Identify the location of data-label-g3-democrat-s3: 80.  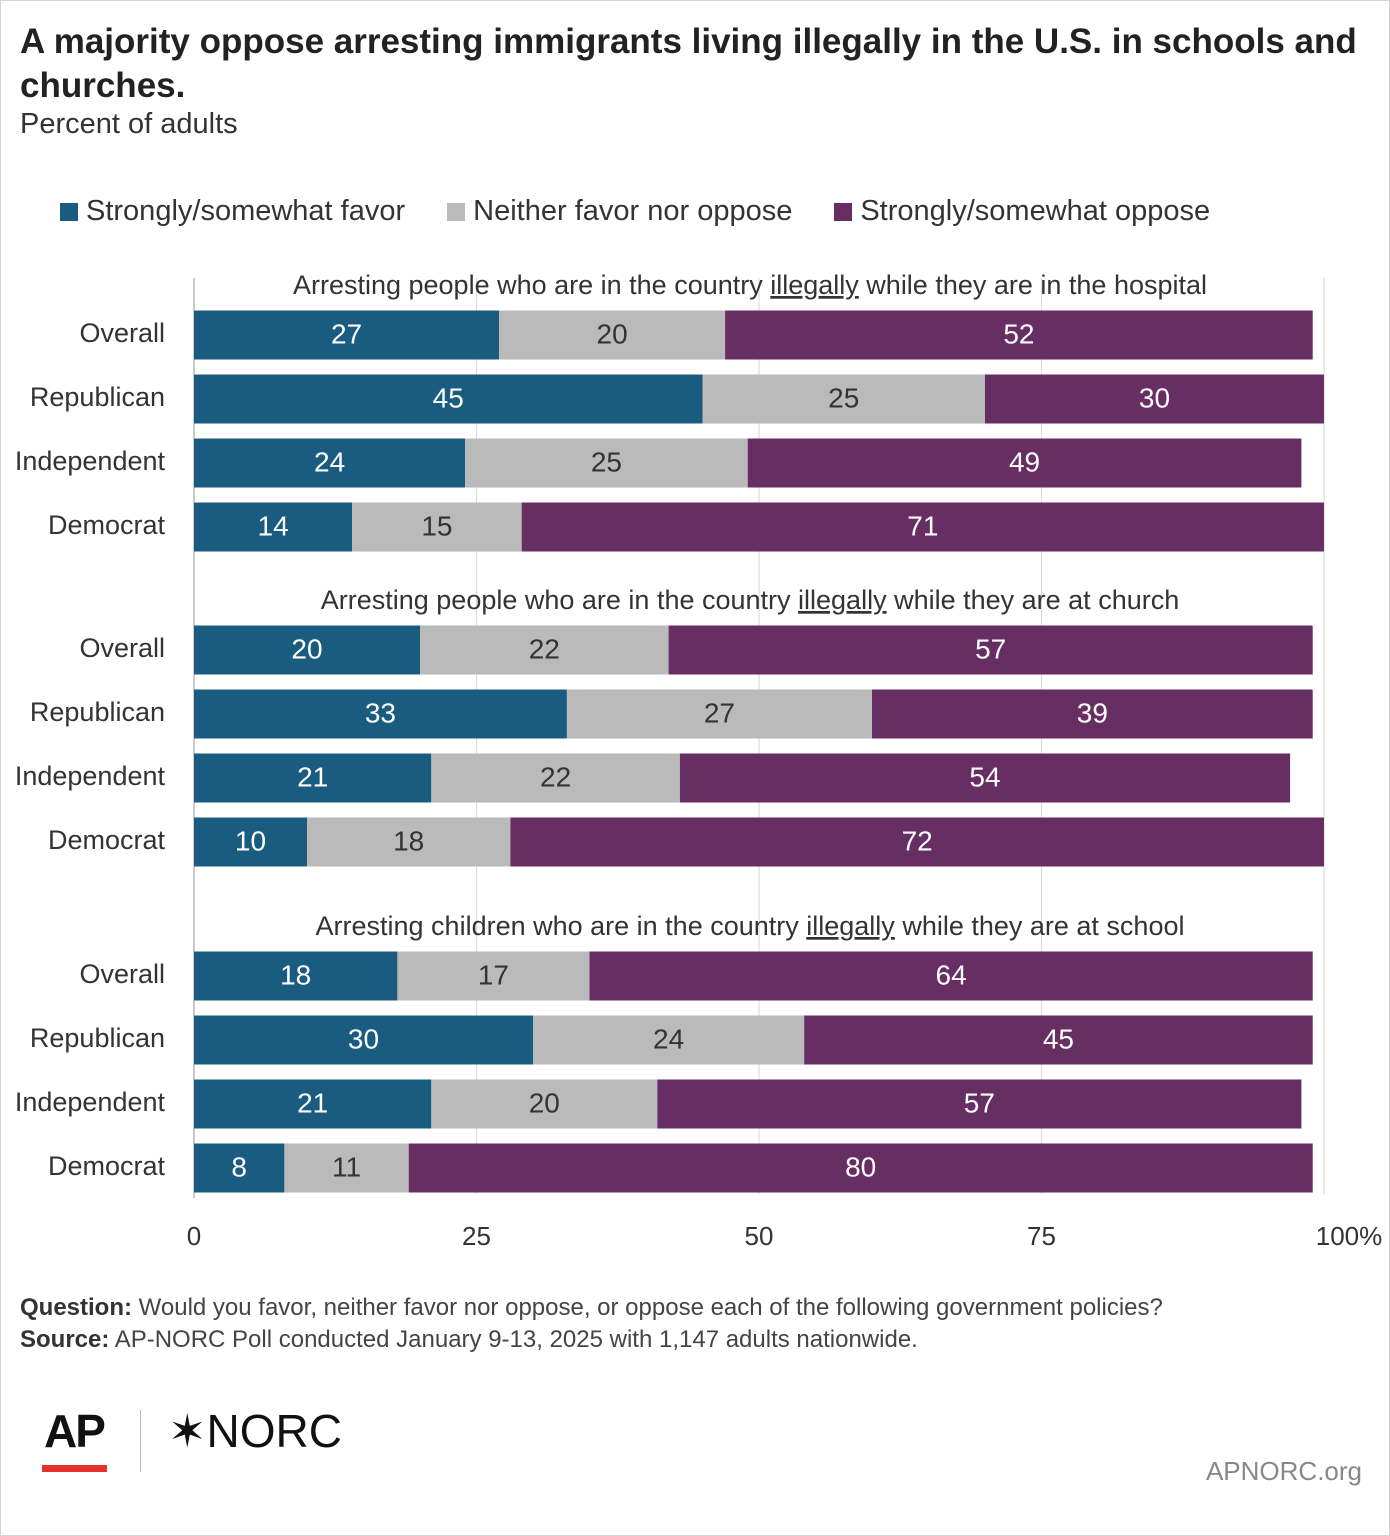
(860, 1166).